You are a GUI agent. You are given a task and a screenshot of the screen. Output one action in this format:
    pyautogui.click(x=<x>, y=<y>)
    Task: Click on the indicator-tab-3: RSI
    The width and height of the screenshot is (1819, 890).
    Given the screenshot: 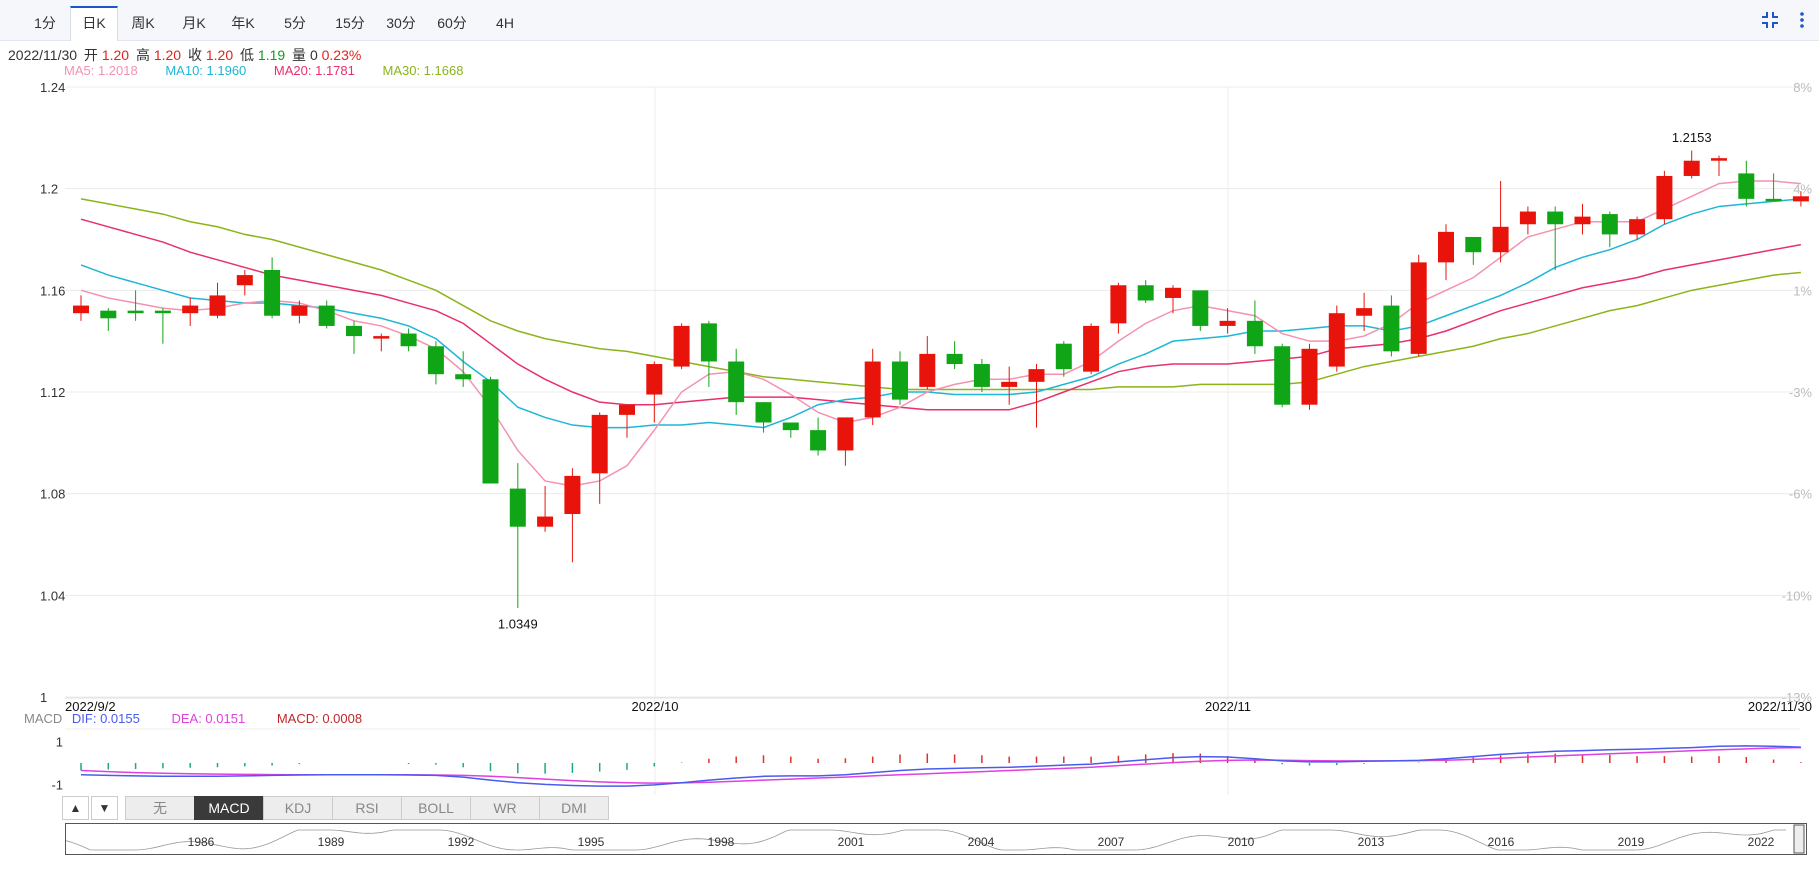 What is the action you would take?
    pyautogui.click(x=367, y=808)
    